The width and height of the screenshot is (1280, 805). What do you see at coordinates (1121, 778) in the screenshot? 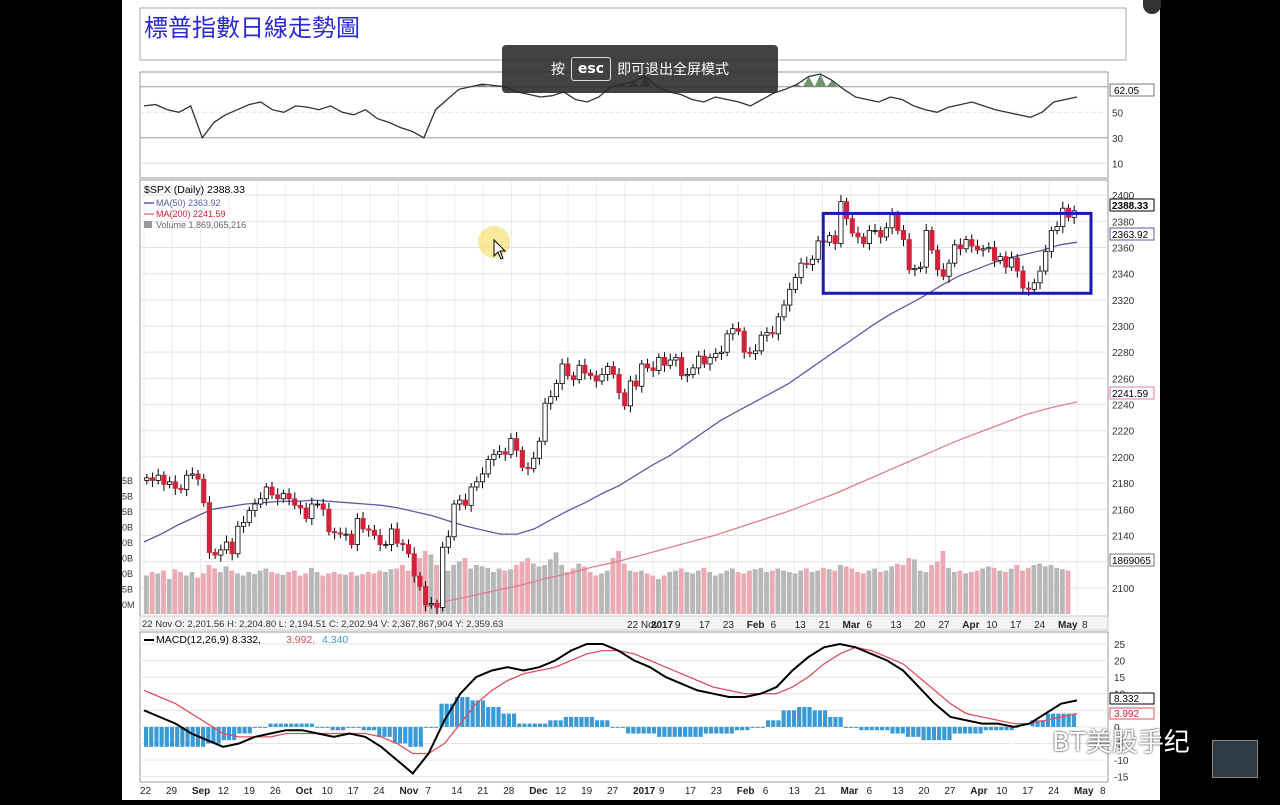
I see `macd-tick-label: -15` at bounding box center [1121, 778].